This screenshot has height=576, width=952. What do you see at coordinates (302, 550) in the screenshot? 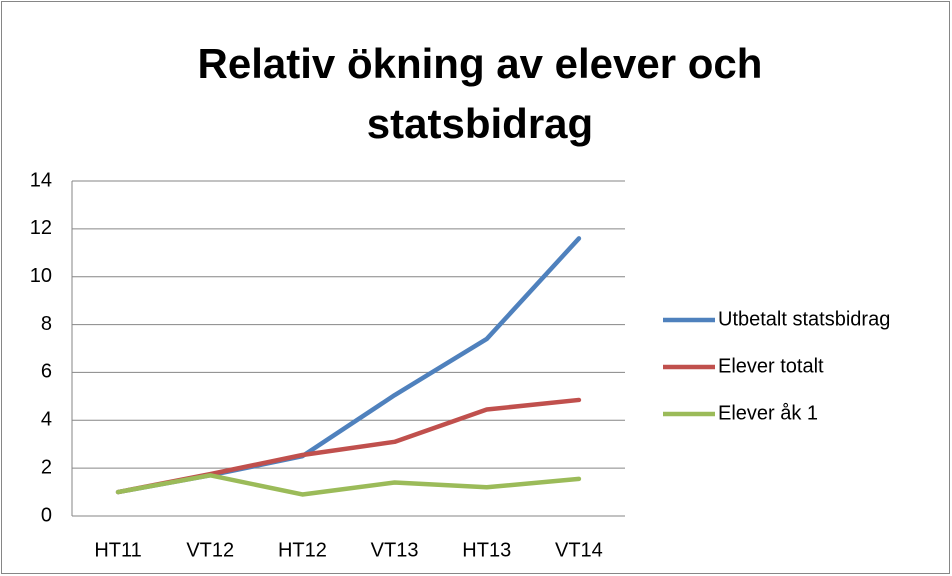
I see `x-tick-label: HT12` at bounding box center [302, 550].